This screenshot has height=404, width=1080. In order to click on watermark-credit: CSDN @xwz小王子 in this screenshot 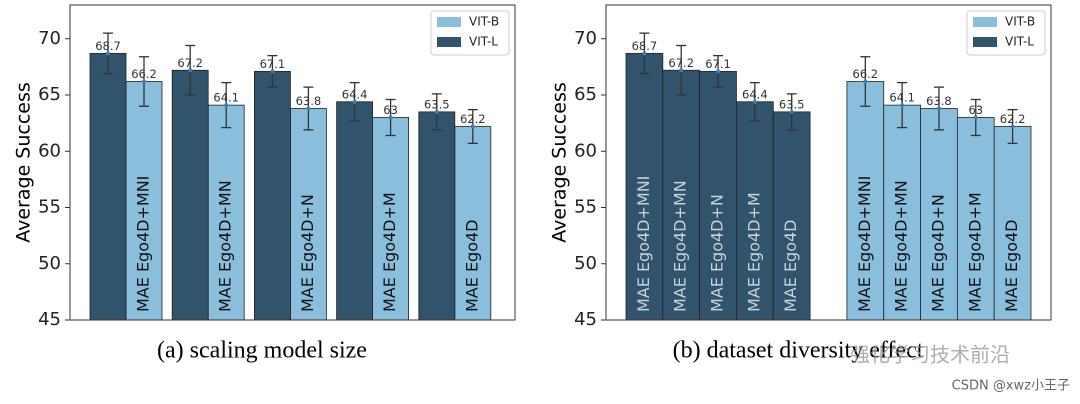, I will do `click(1011, 386)`.